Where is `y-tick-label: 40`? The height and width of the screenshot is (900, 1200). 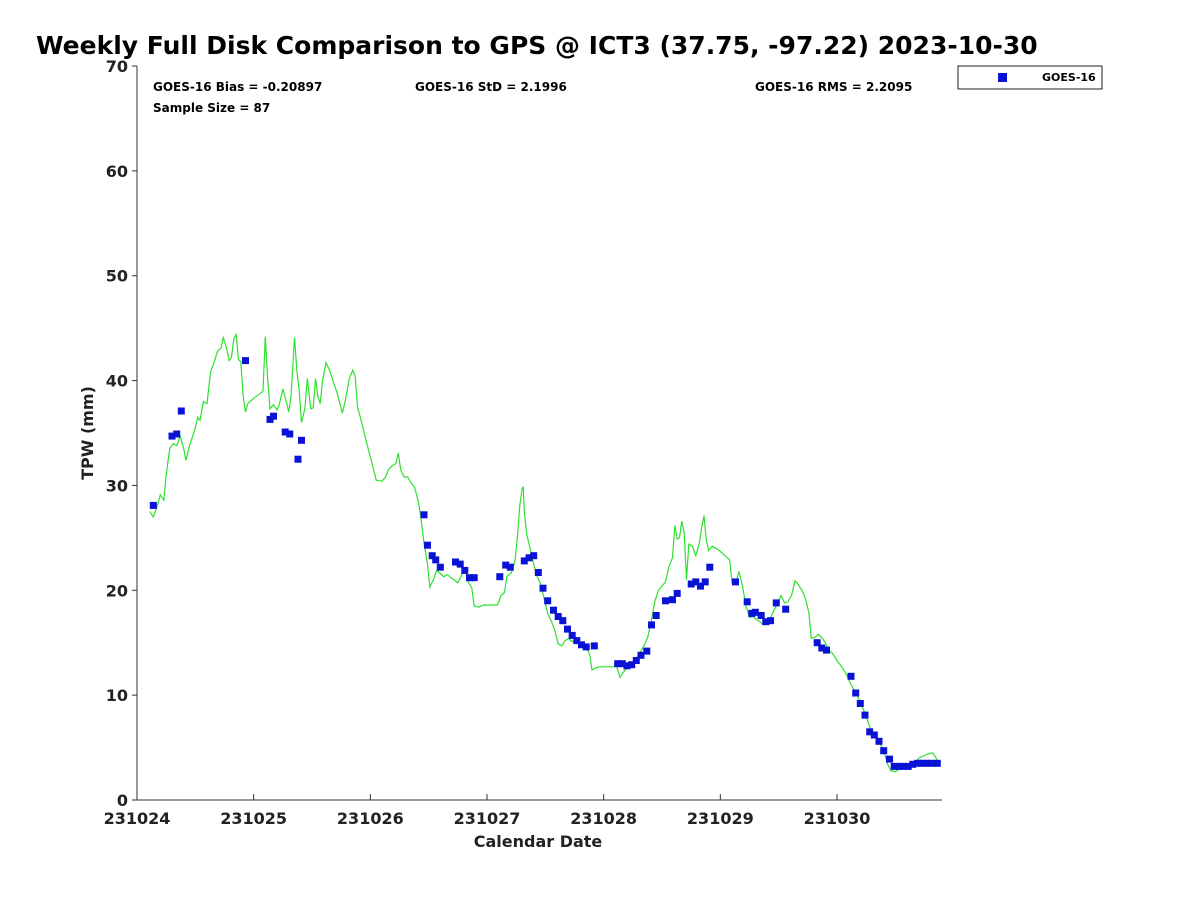 y-tick-label: 40 is located at coordinates (117, 381).